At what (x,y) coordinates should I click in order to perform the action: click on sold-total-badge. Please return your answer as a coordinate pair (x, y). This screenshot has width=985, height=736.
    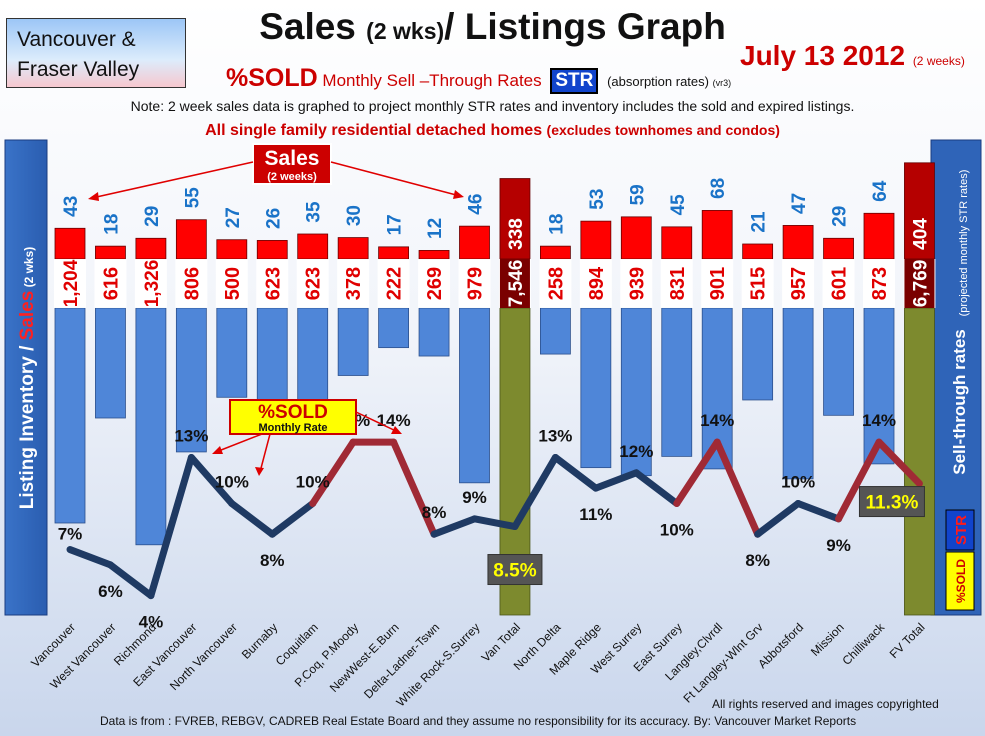
    Looking at the image, I should click on (515, 570).